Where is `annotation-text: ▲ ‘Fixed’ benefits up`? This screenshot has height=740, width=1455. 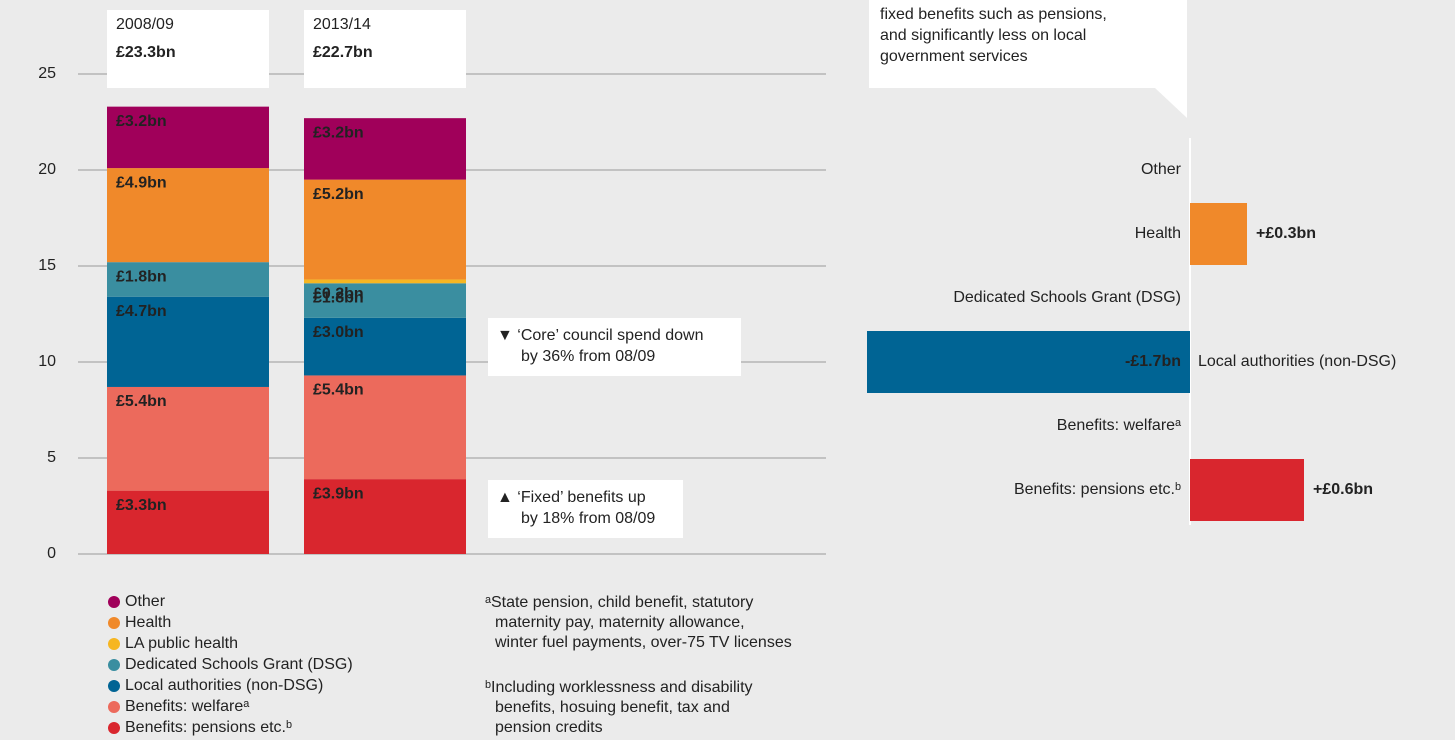
annotation-text: ▲ ‘Fixed’ benefits up is located at coordinates (571, 497).